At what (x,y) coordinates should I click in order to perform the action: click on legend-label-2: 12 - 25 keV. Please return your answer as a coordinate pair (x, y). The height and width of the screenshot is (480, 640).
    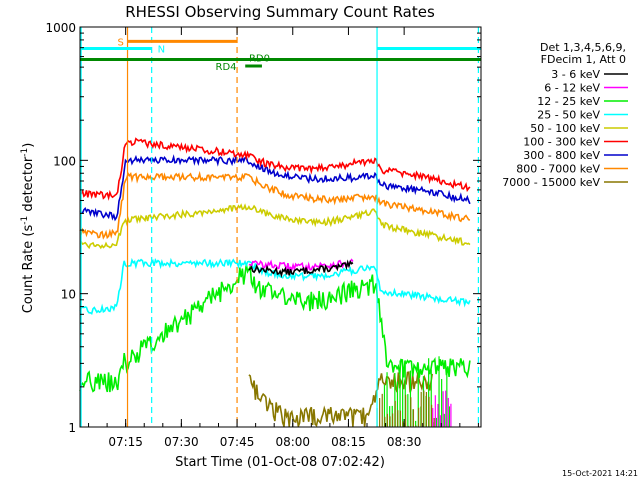
    Looking at the image, I should click on (568, 101).